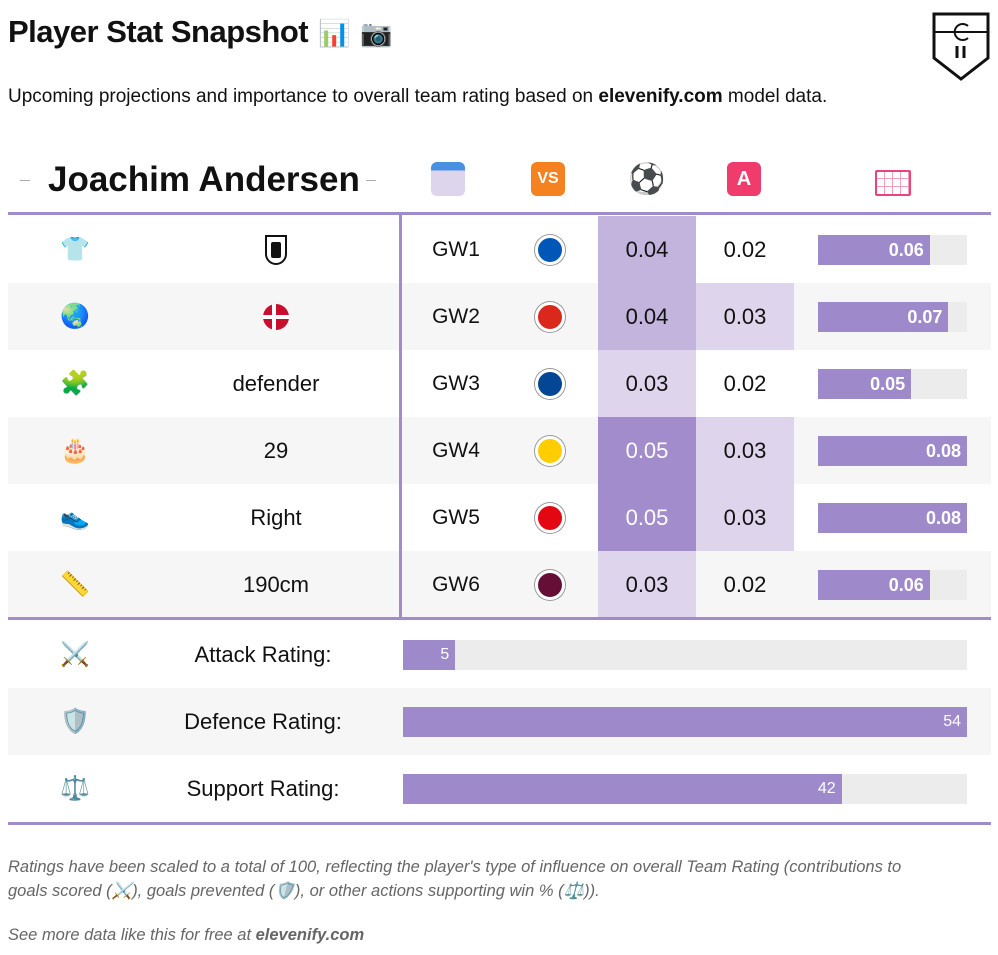 Image resolution: width=998 pixels, height=955 pixels. Describe the element at coordinates (429, 655) in the screenshot. I see `rating-bar-fill: 5` at that location.